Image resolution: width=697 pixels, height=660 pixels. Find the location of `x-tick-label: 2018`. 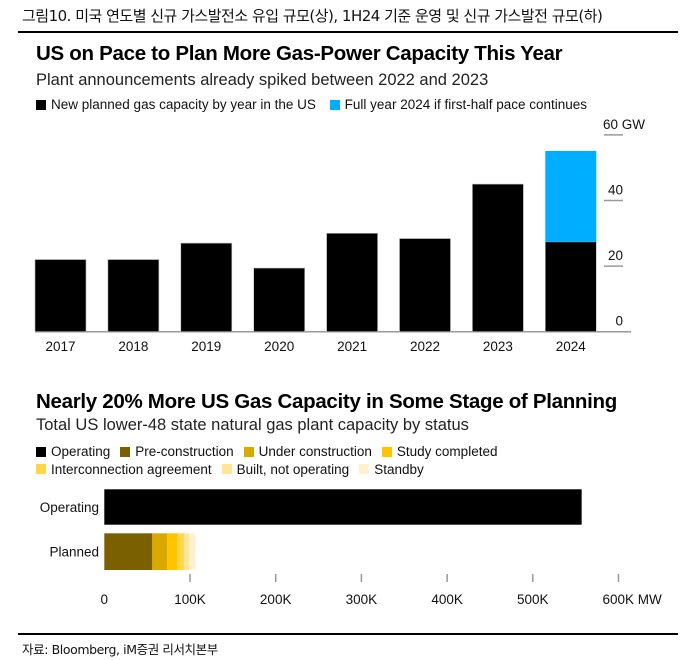

x-tick-label: 2018 is located at coordinates (133, 346).